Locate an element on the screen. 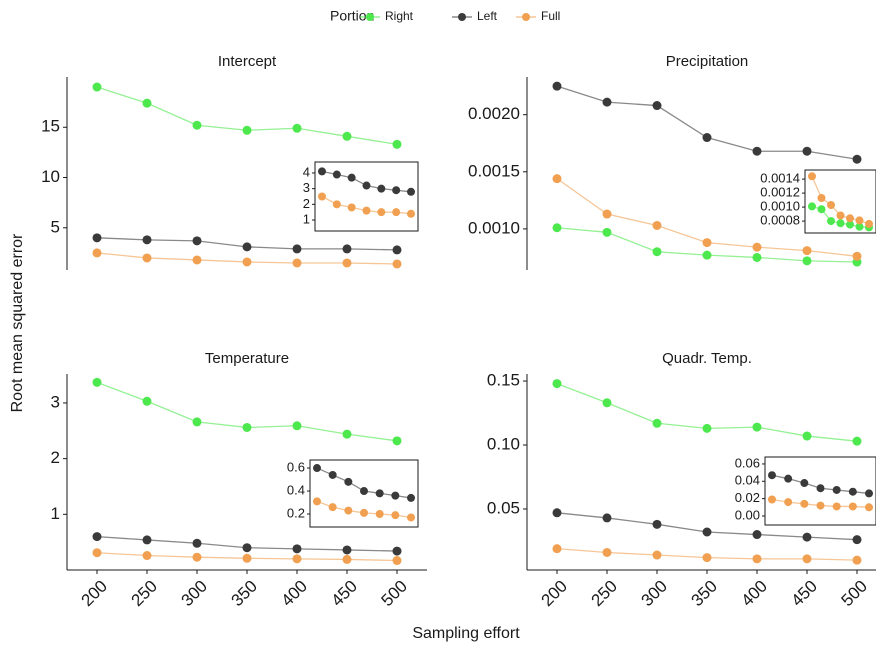 The image size is (876, 646). y-tick-label: 0.0020 is located at coordinates (494, 113).